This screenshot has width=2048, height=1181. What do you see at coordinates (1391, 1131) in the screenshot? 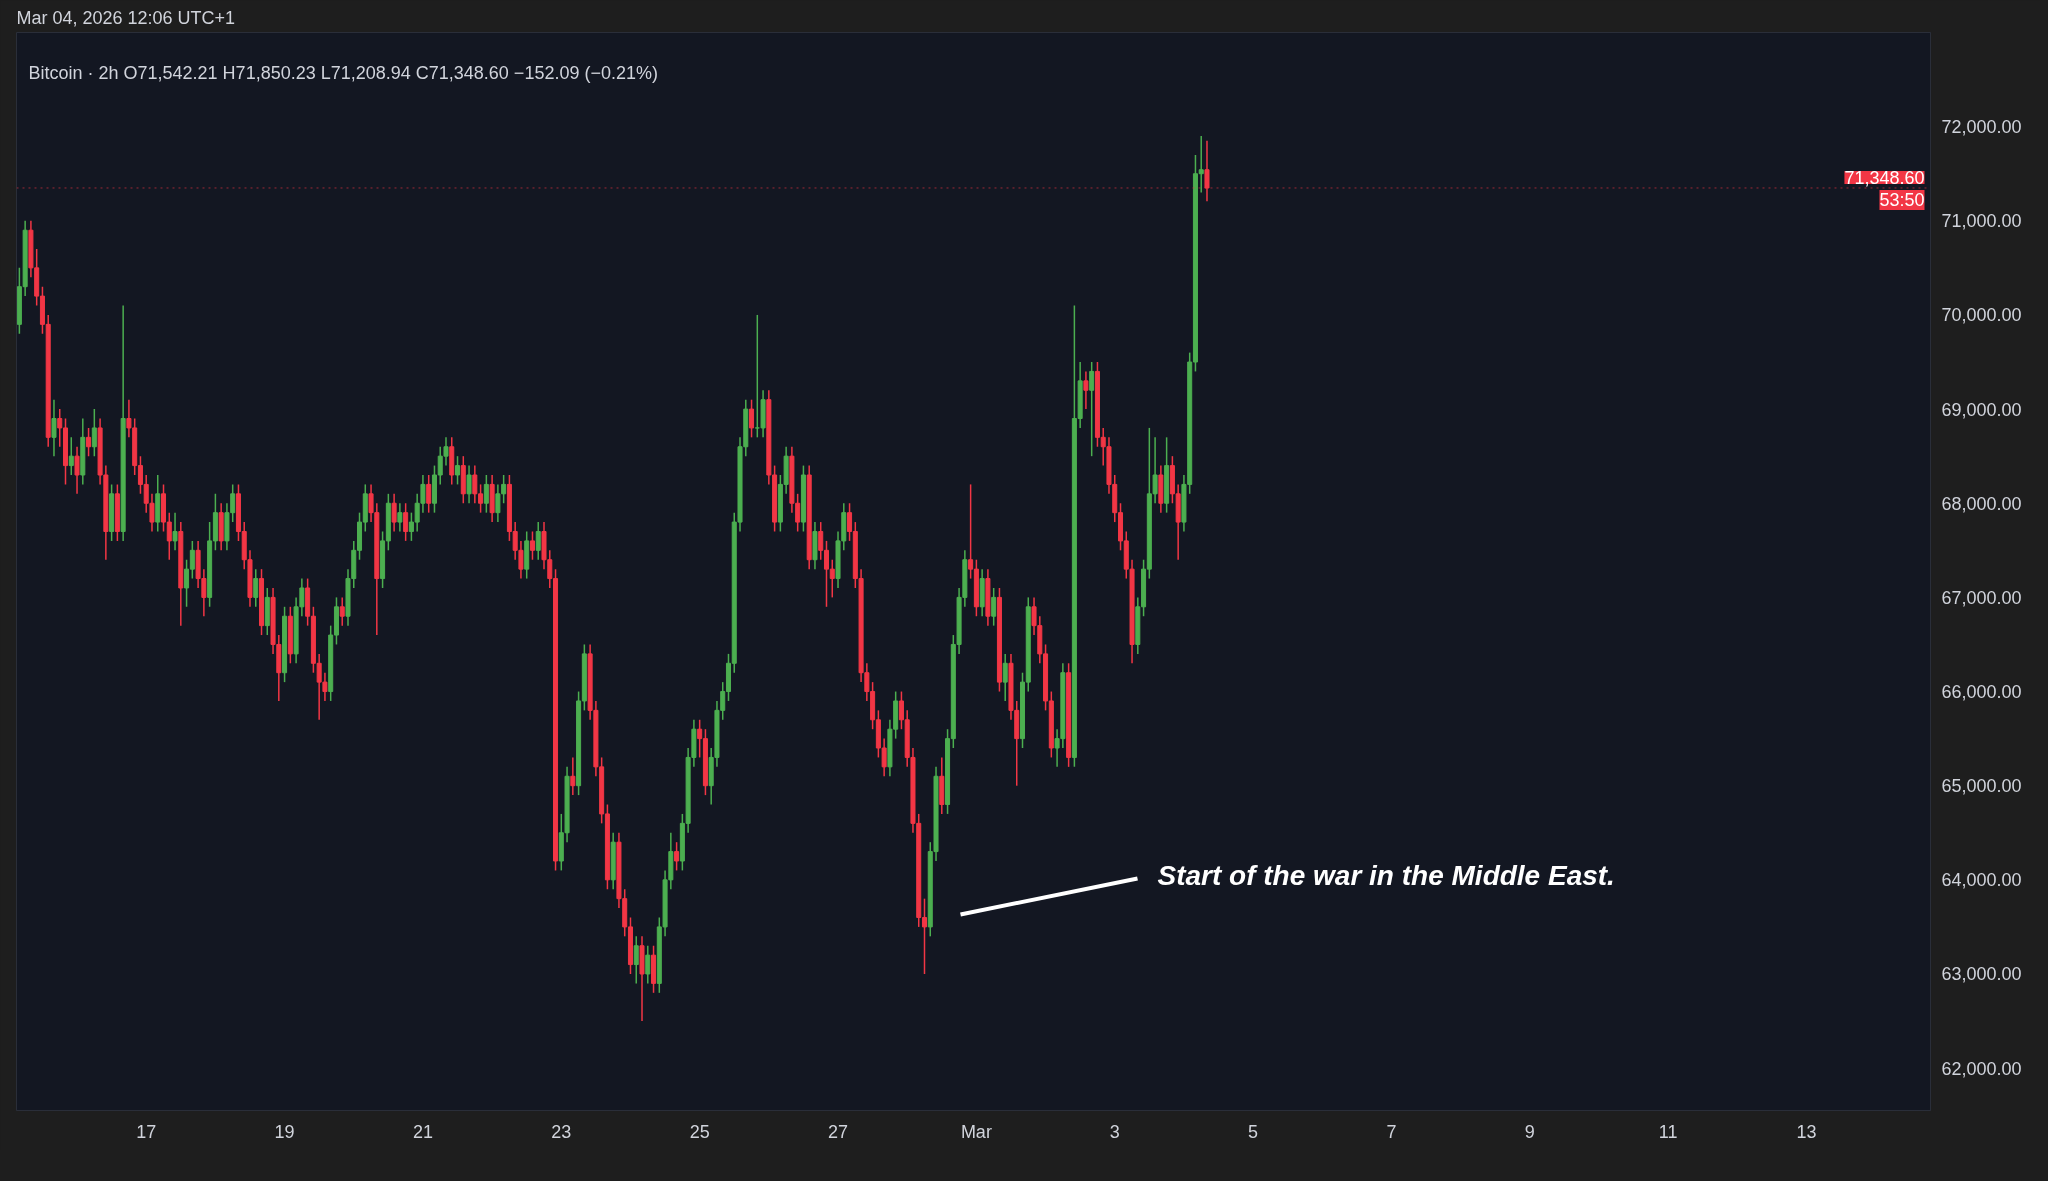
I see `x-tick-label: 7` at bounding box center [1391, 1131].